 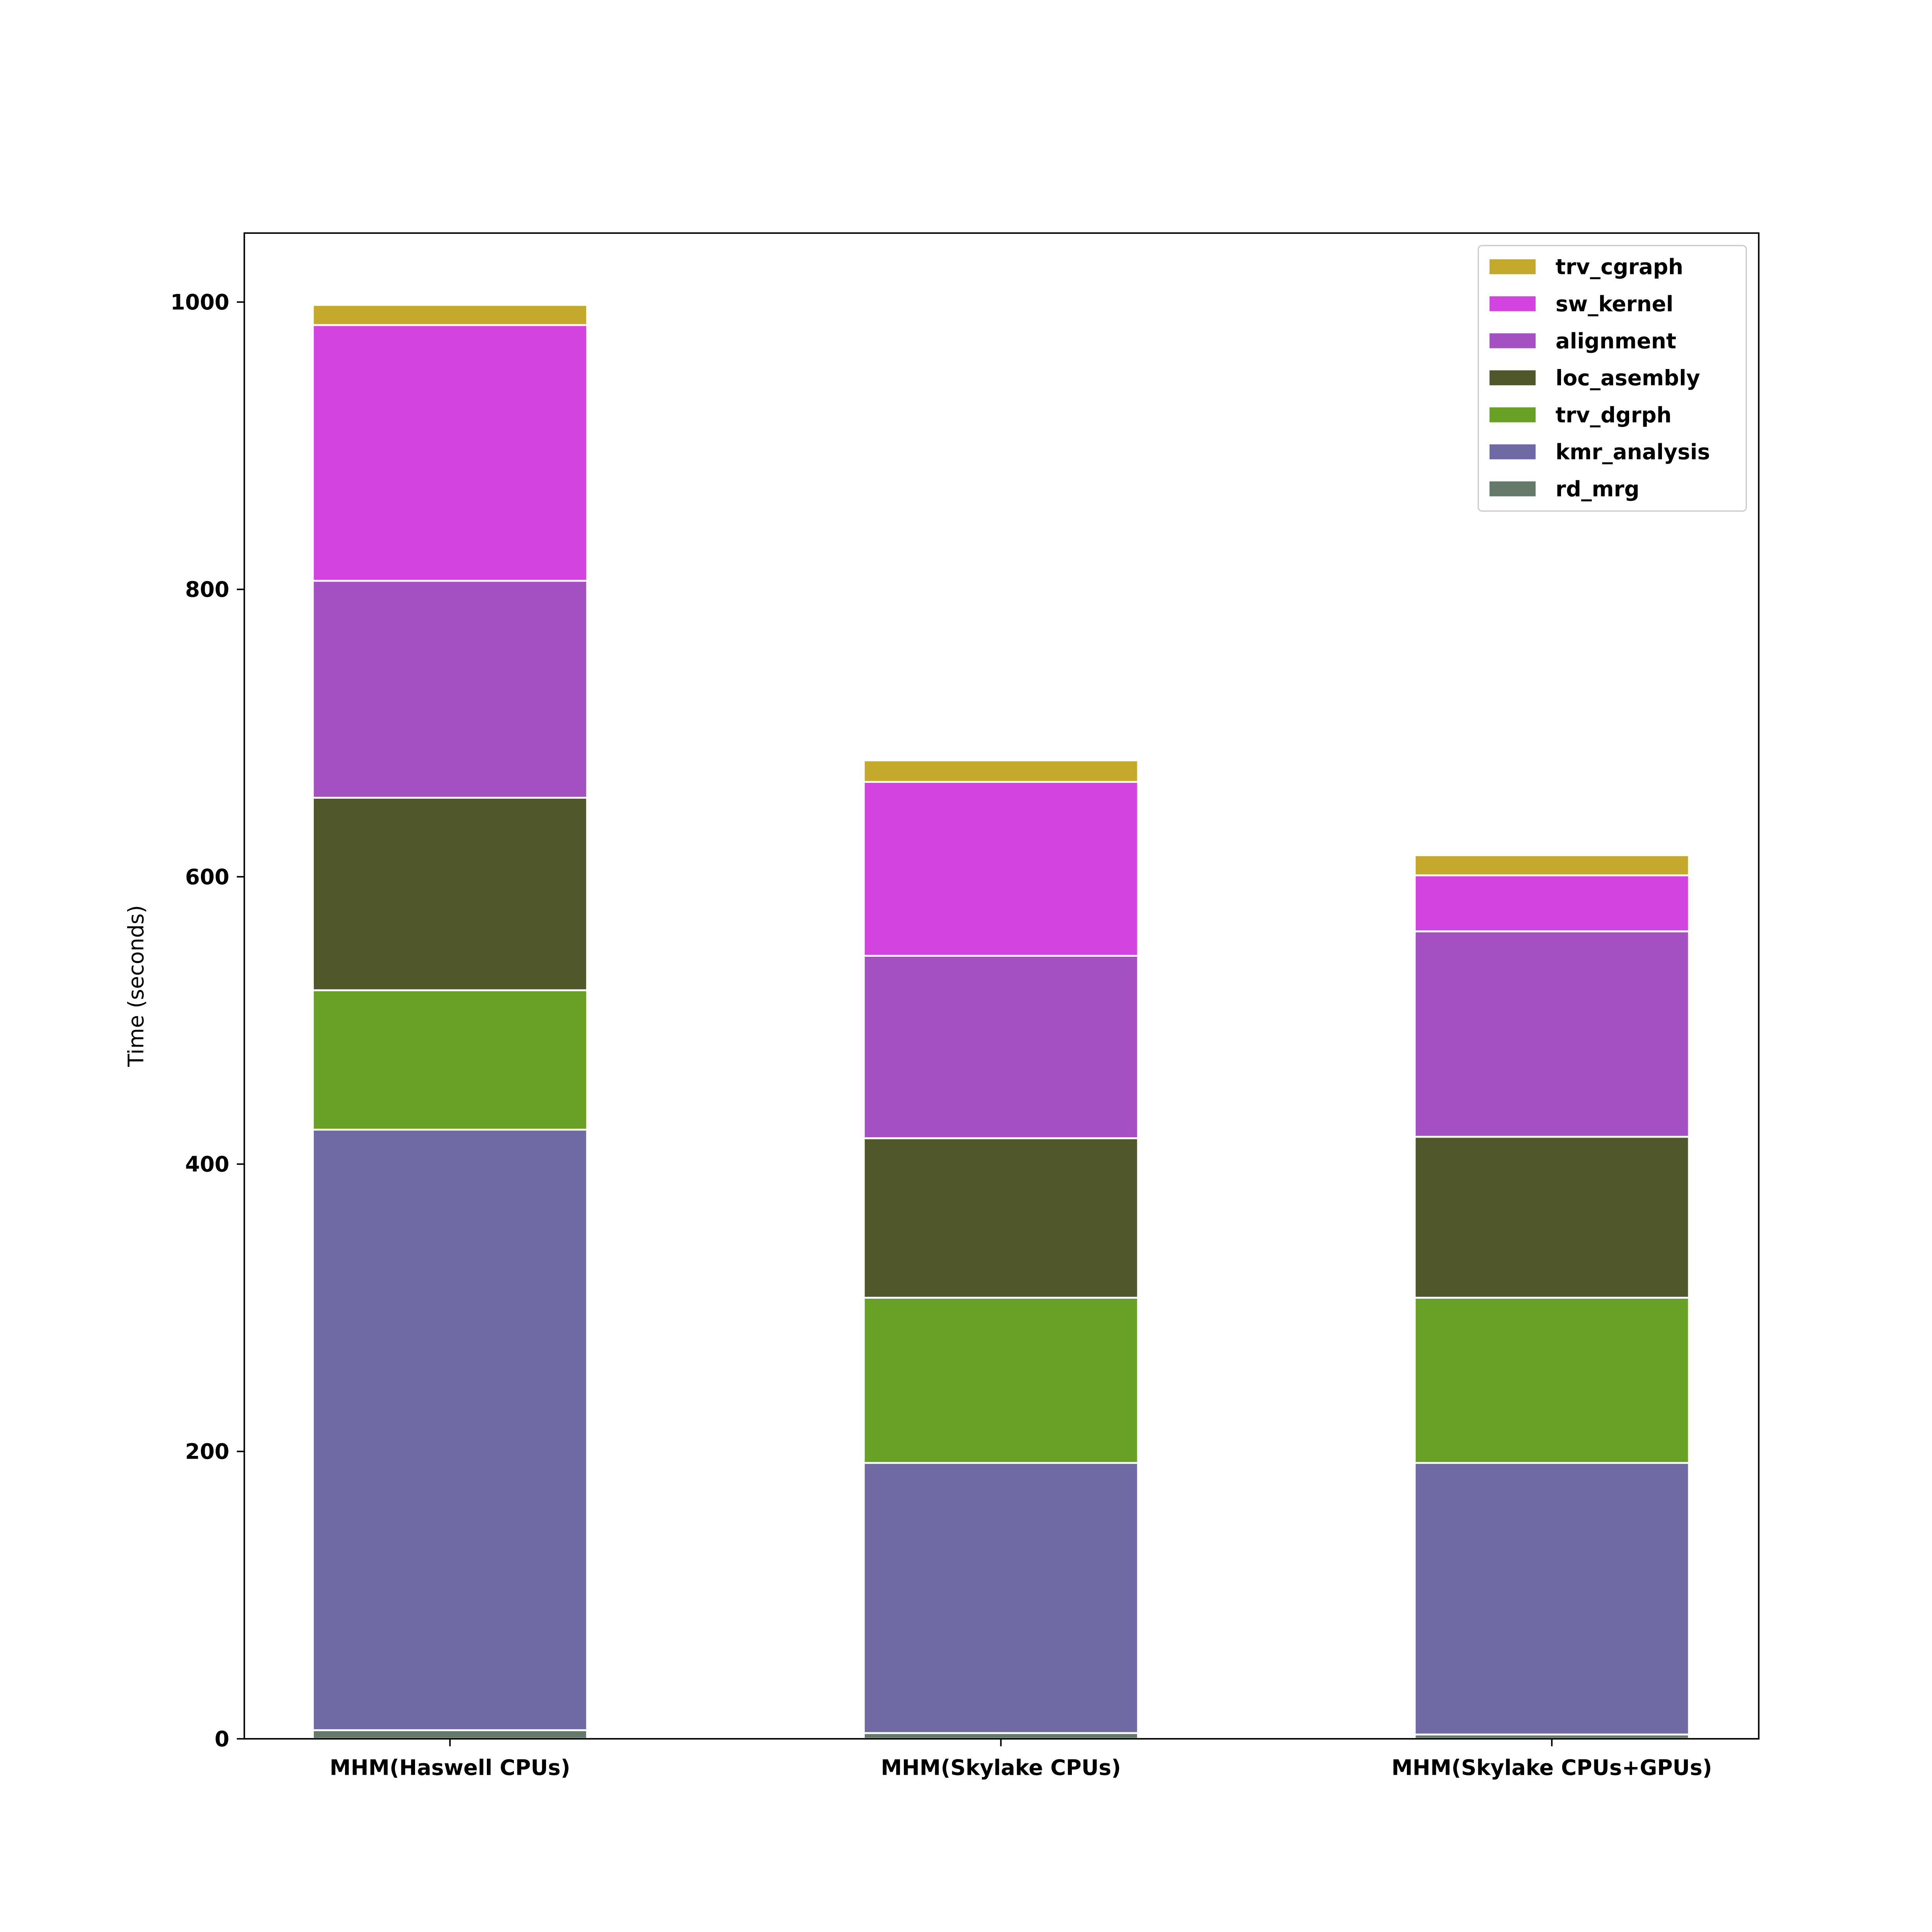 I want to click on legend-item-sw_kernel: sw_kernel, so click(x=1581, y=303).